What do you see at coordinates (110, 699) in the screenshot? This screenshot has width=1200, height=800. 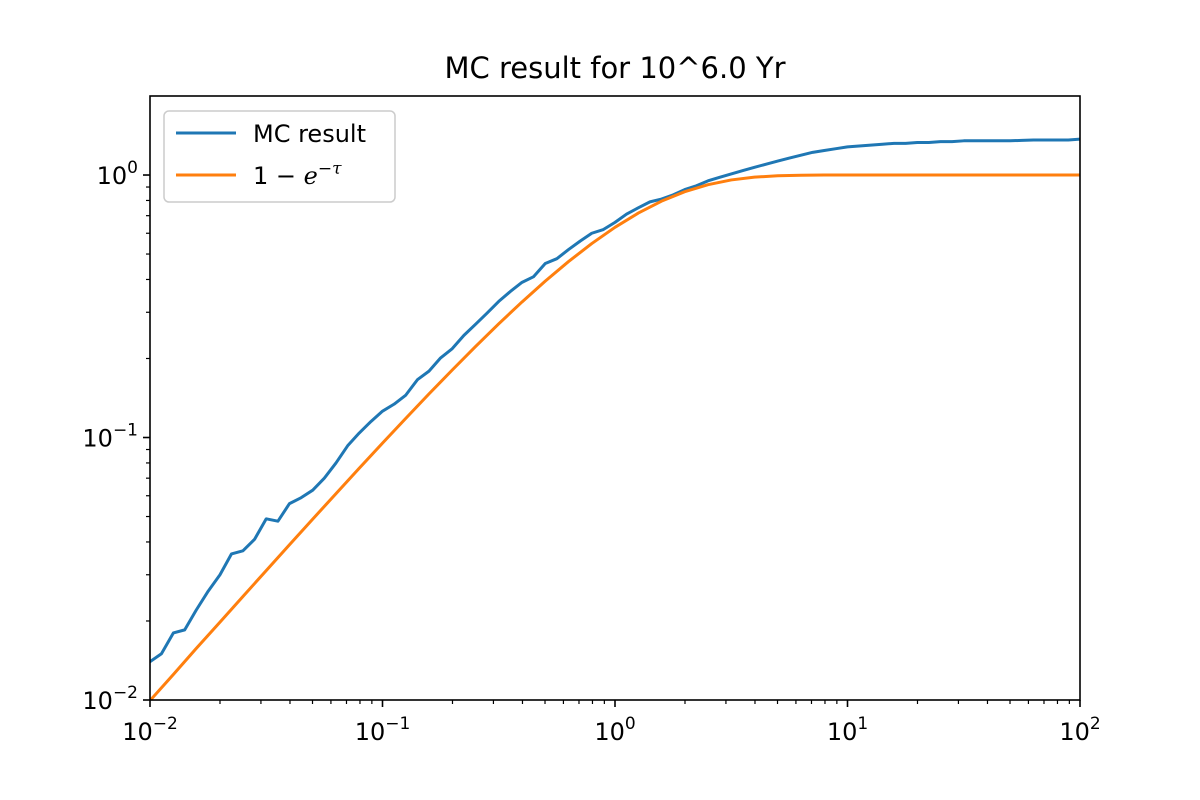 I see `y-tick-label: 10⁻²` at bounding box center [110, 699].